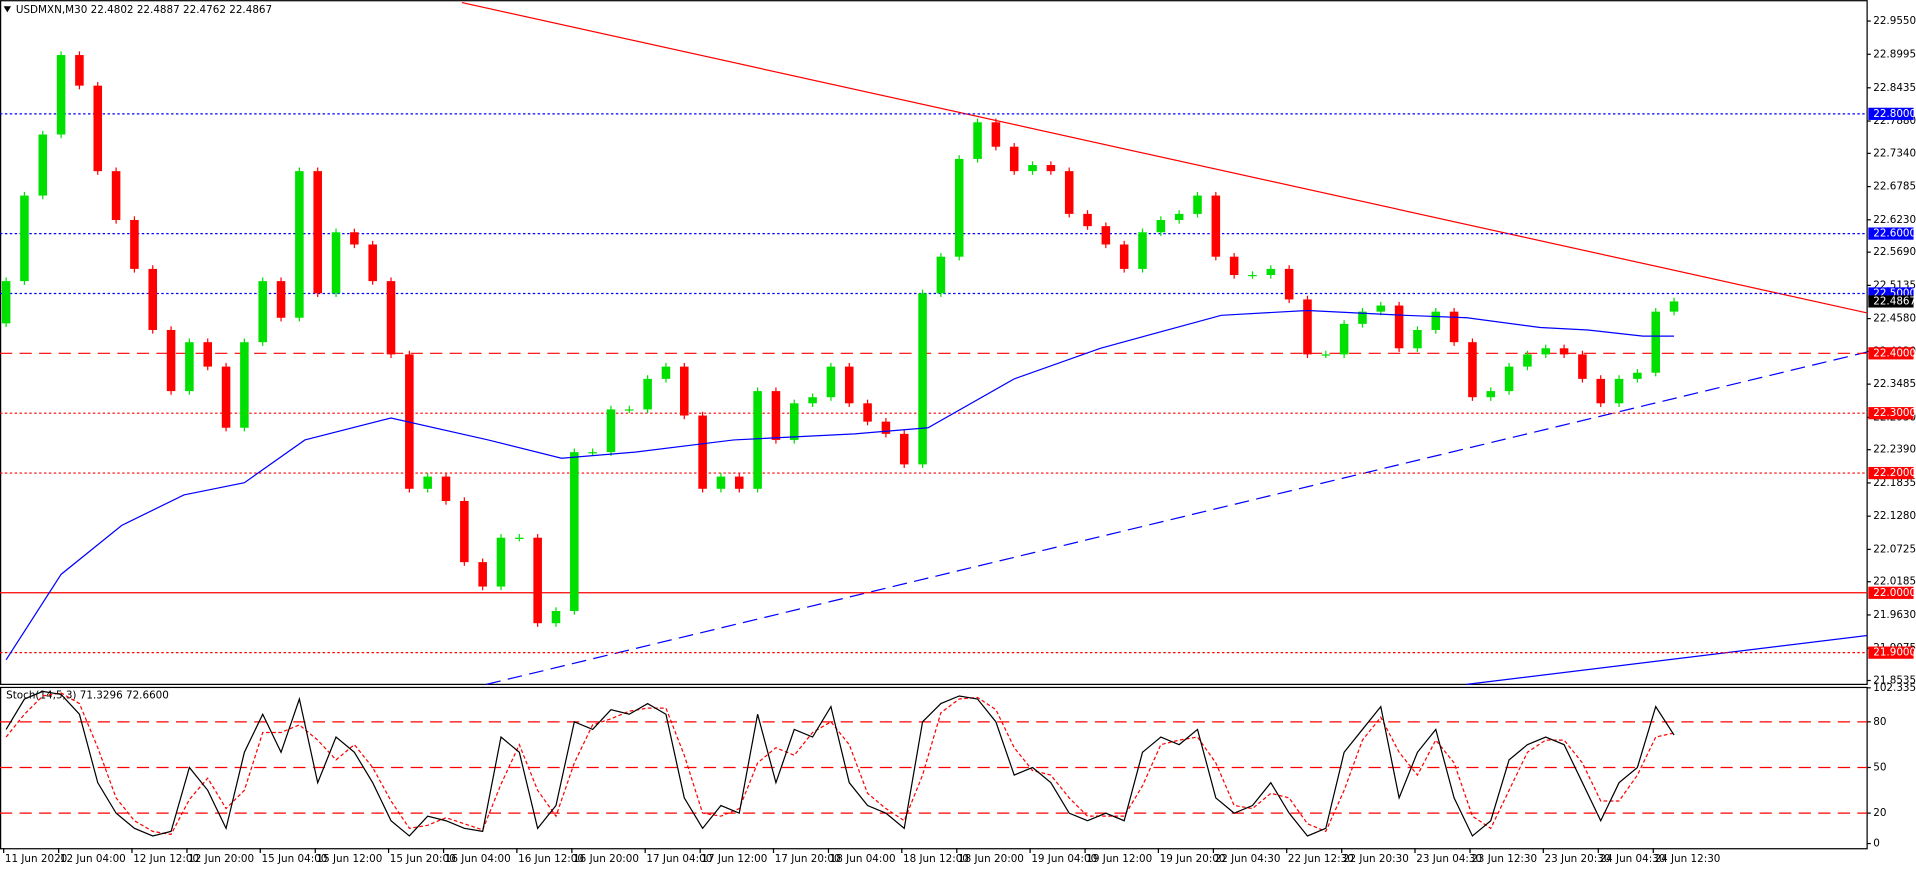  I want to click on y-tick-label: 22.0185, so click(1894, 582).